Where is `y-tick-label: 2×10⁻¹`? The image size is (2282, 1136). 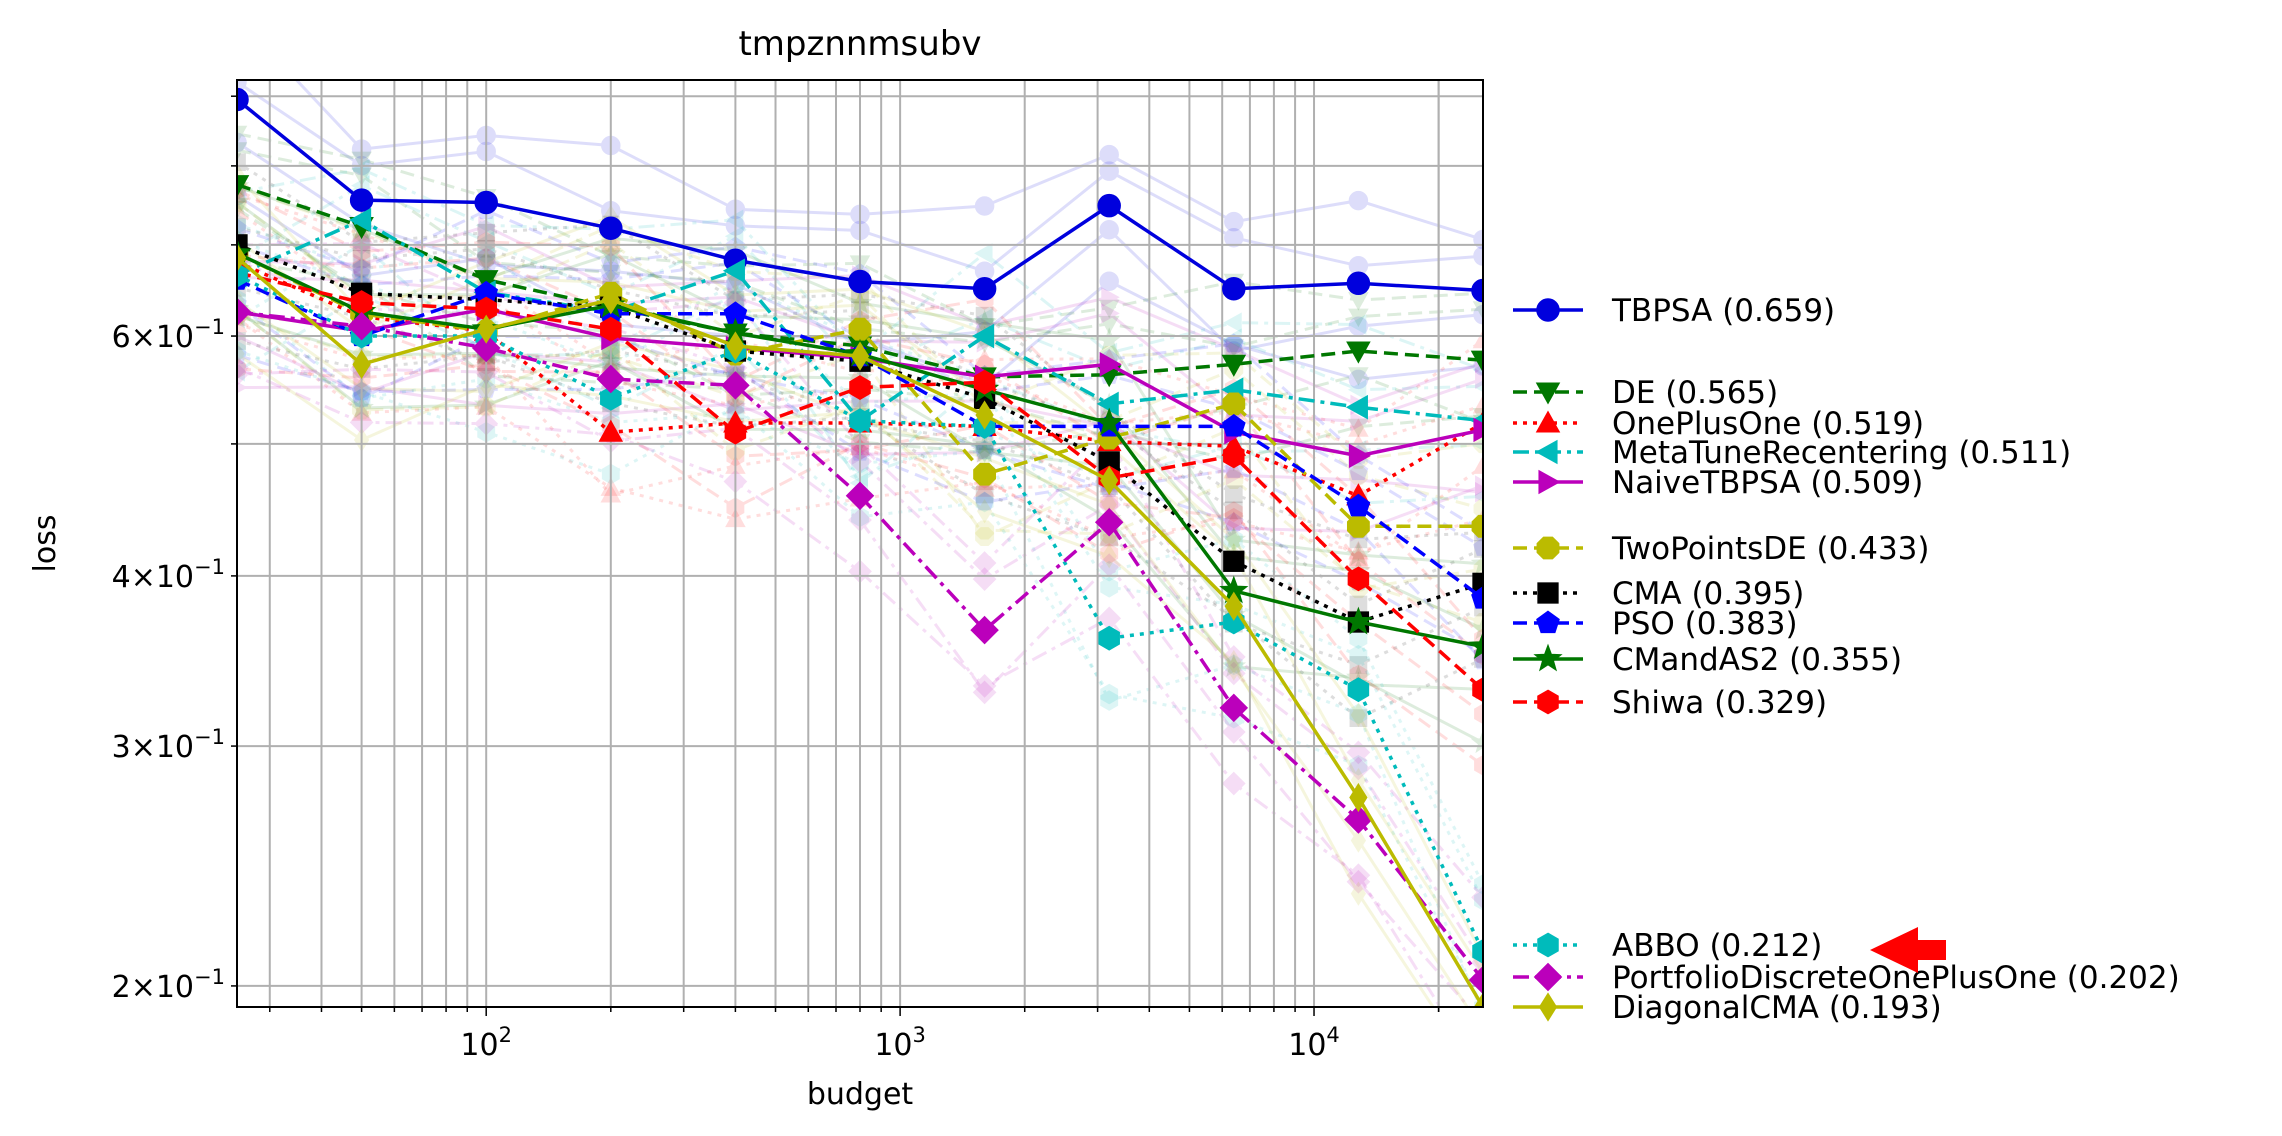
y-tick-label: 2×10⁻¹ is located at coordinates (168, 985).